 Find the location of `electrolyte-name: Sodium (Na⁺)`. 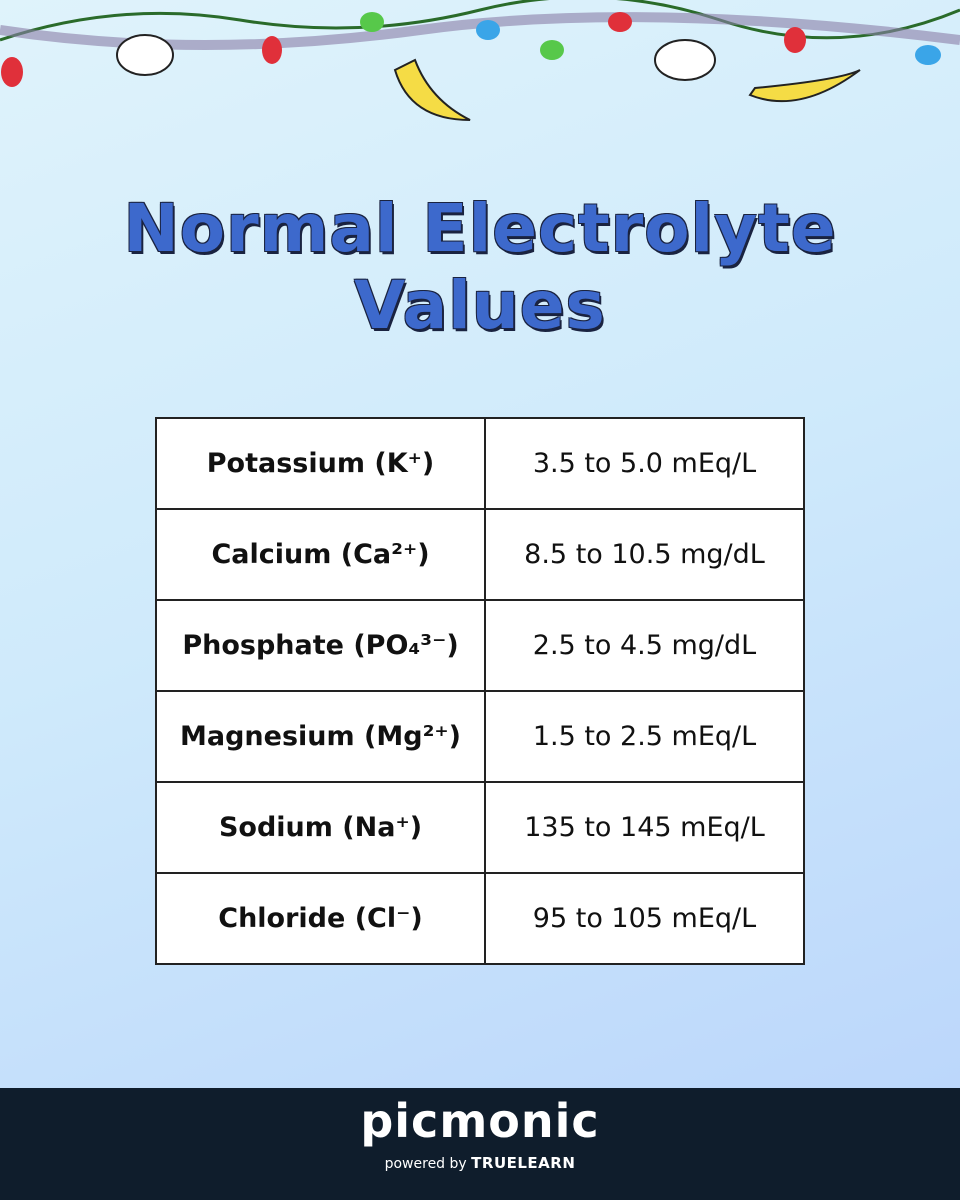

electrolyte-name: Sodium (Na⁺) is located at coordinates (320, 827).